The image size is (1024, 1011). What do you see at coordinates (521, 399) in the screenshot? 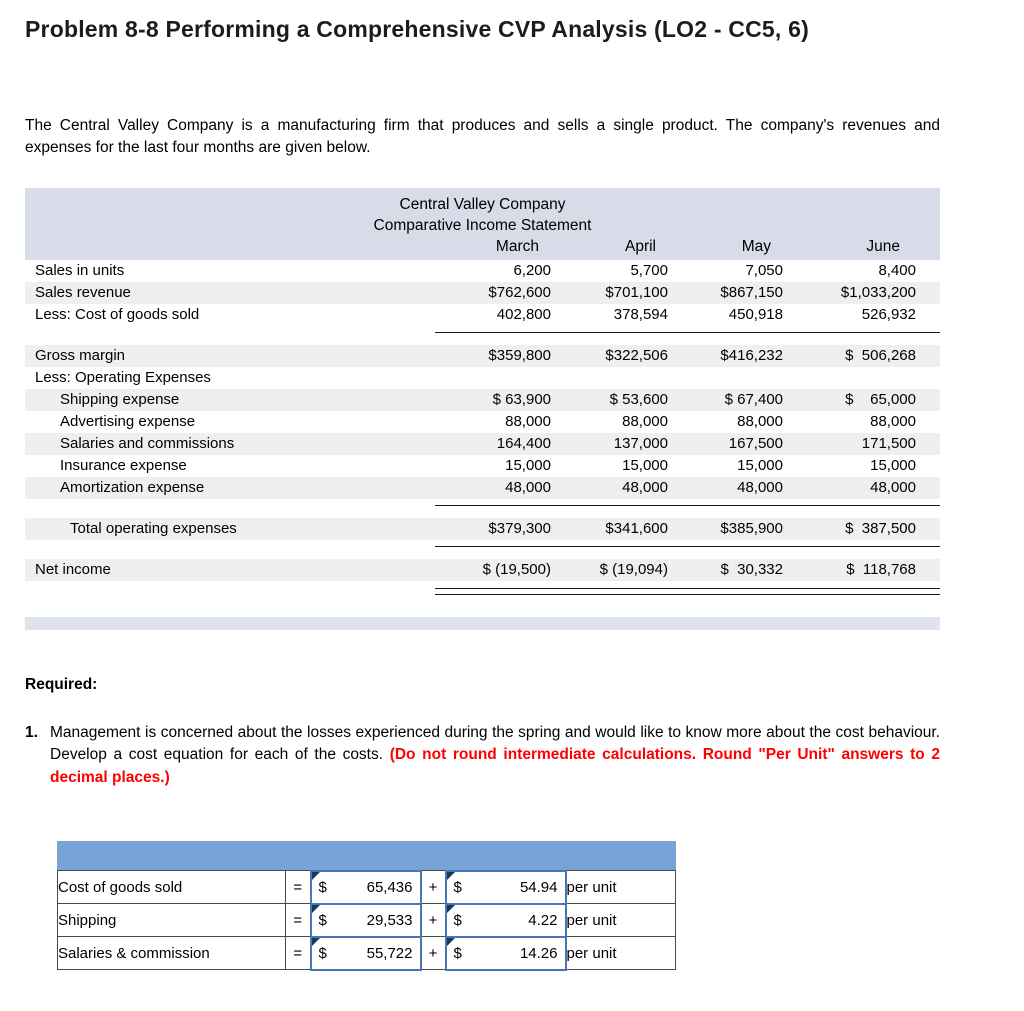
I see `cell-value: $ 63,900` at bounding box center [521, 399].